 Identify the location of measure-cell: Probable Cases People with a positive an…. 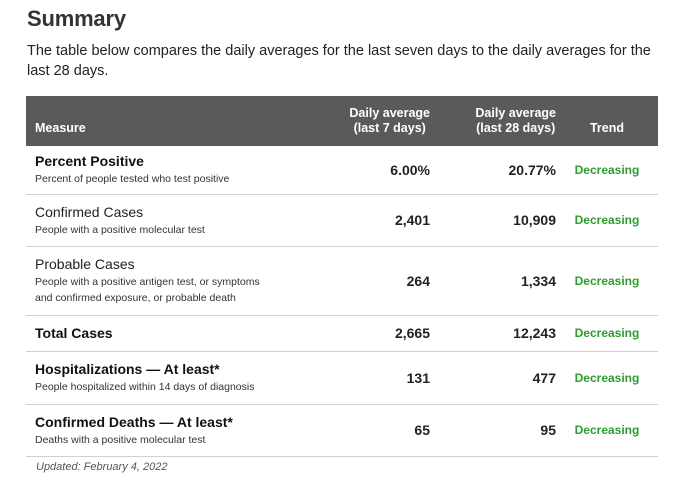
(165, 281).